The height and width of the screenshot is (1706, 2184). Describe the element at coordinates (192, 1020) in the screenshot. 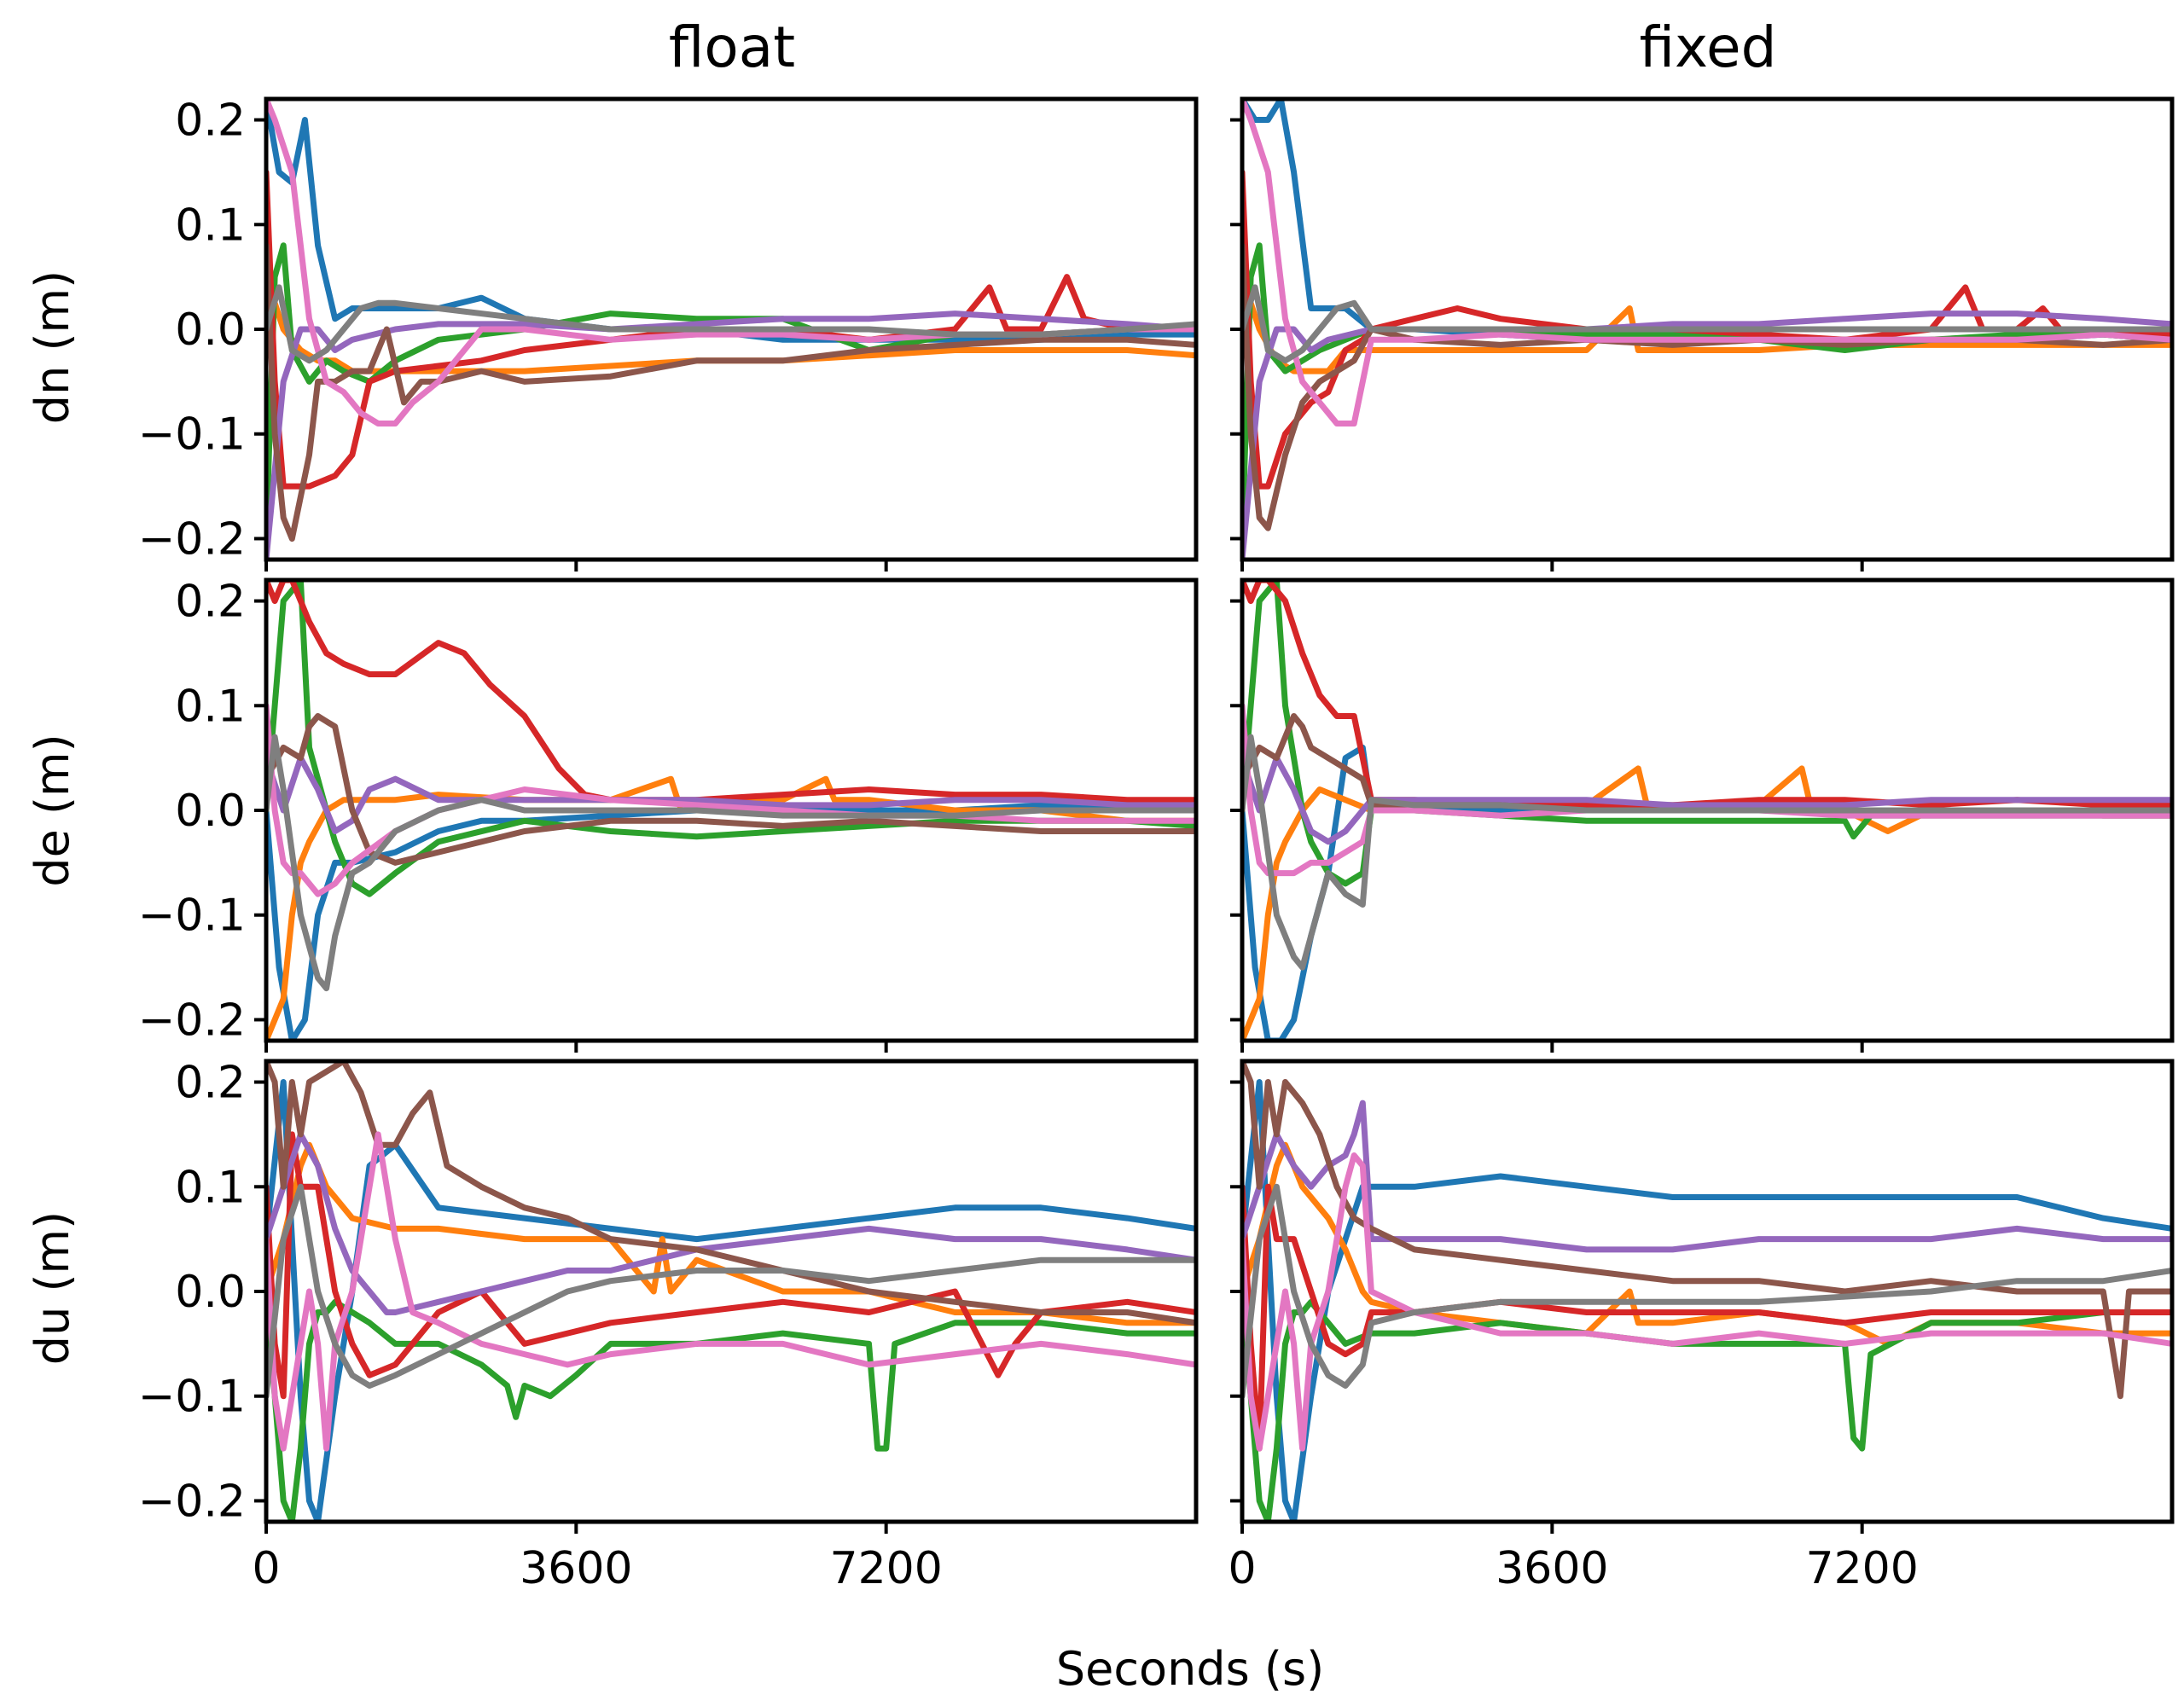

I see `panel-r1c0-ytick-label: −0.2` at that location.